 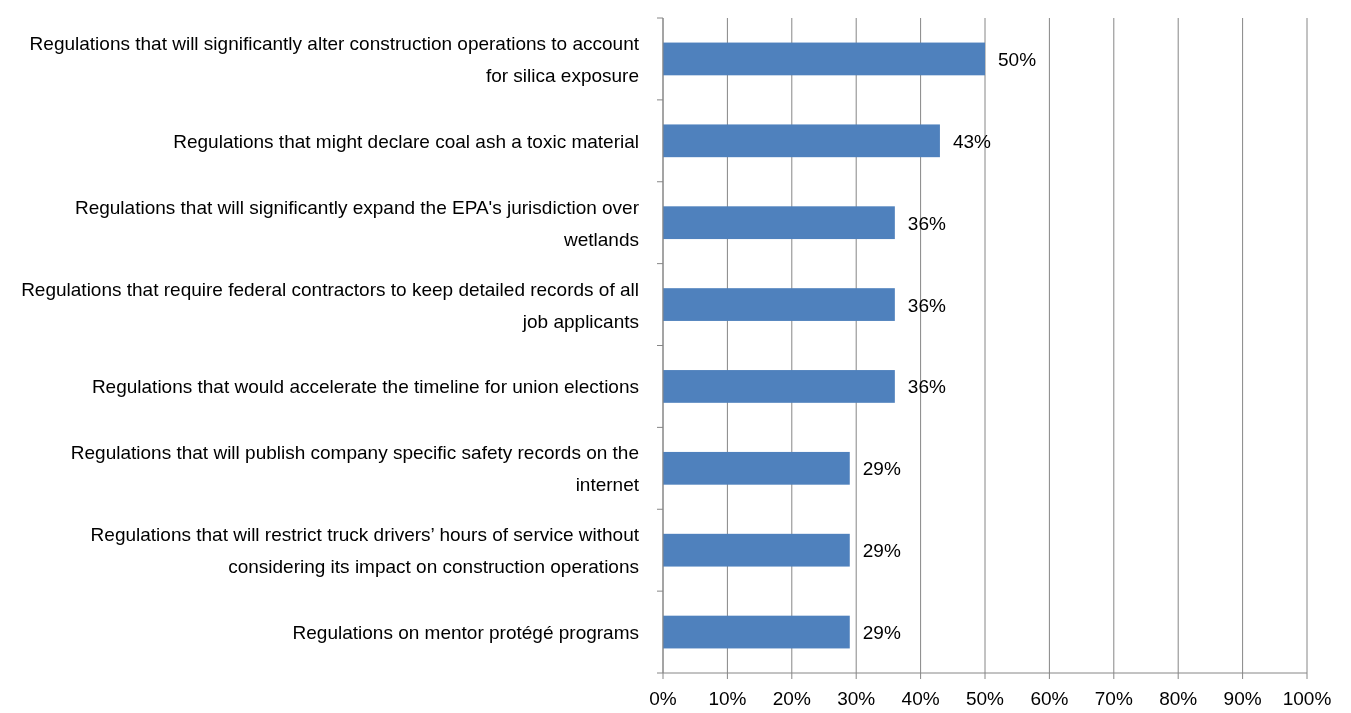 What do you see at coordinates (856, 698) in the screenshot?
I see `x-tick-label: 30%` at bounding box center [856, 698].